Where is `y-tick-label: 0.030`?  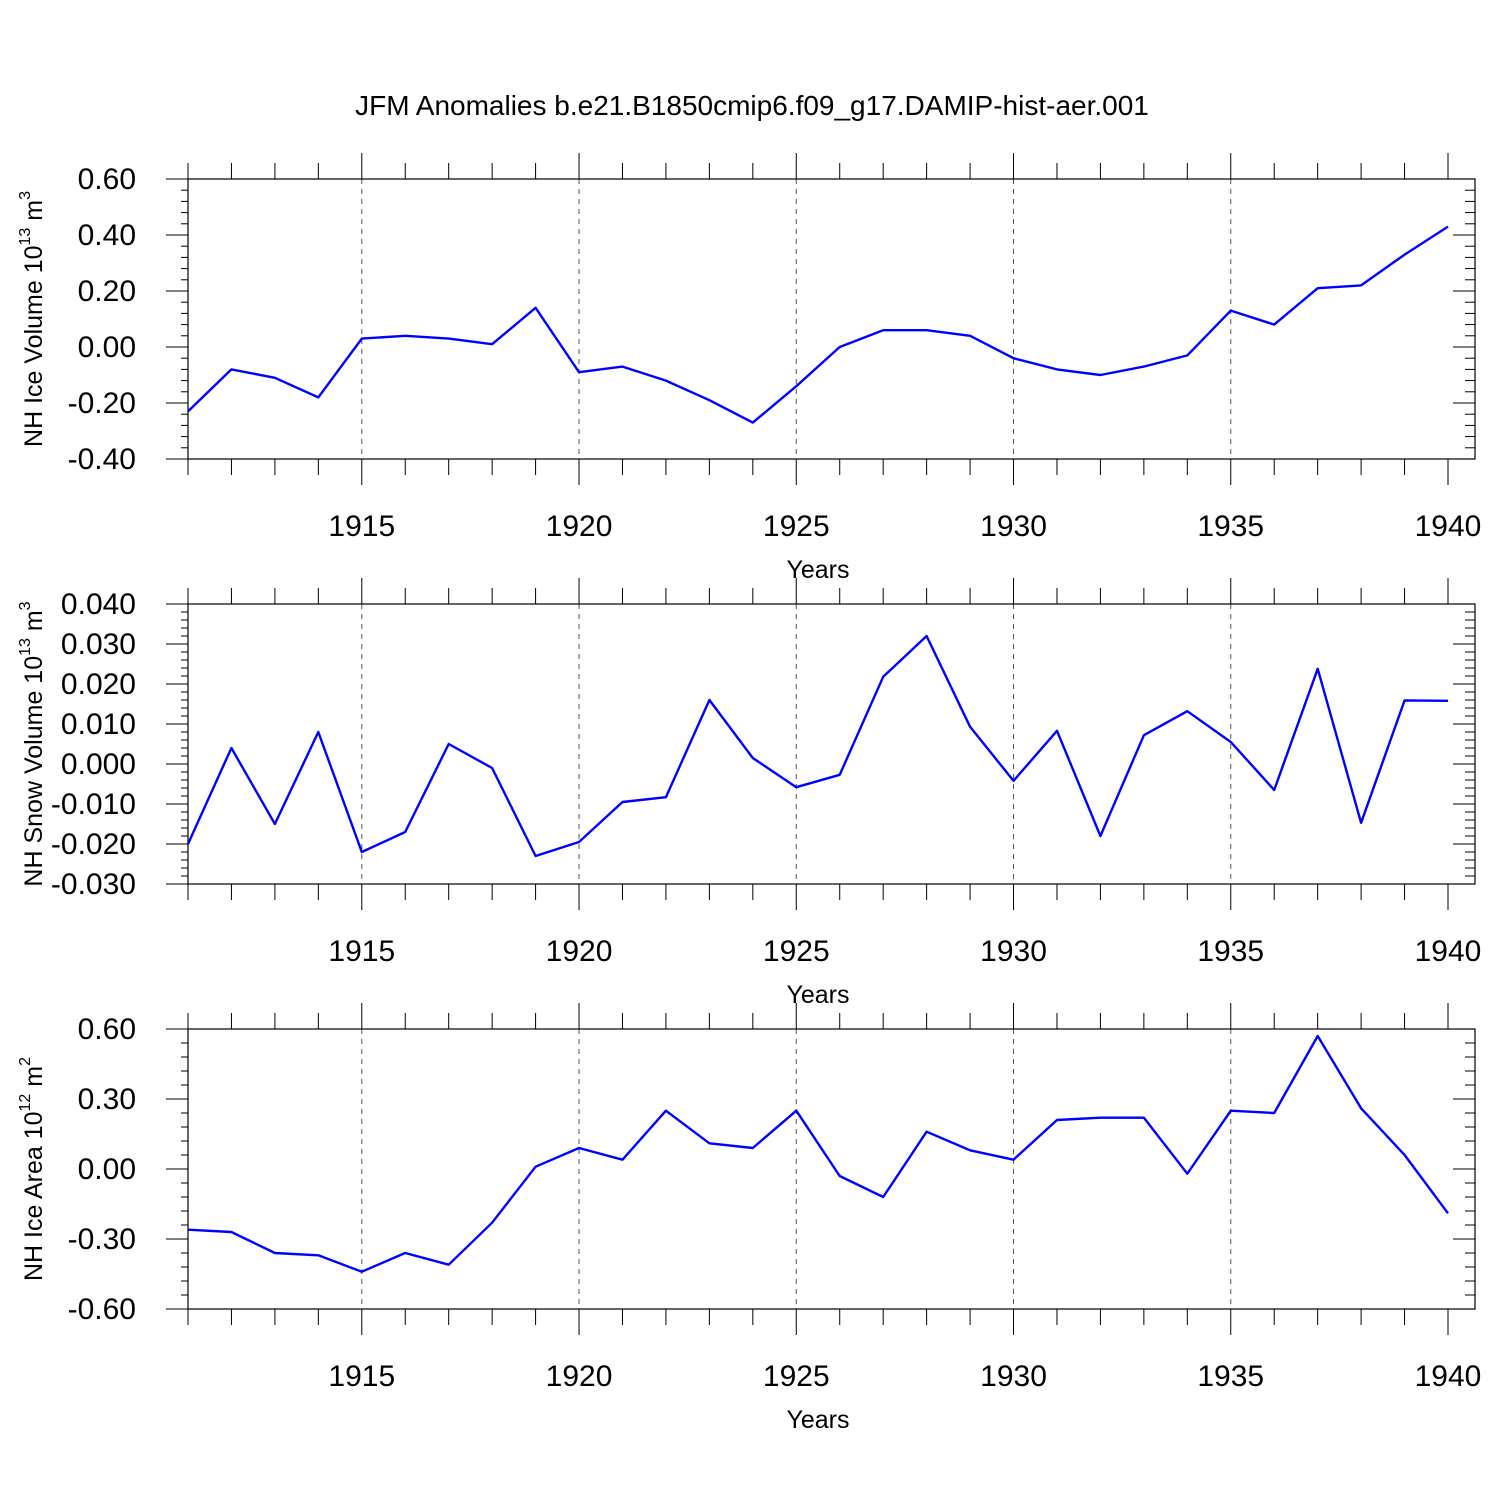 y-tick-label: 0.030 is located at coordinates (98, 644).